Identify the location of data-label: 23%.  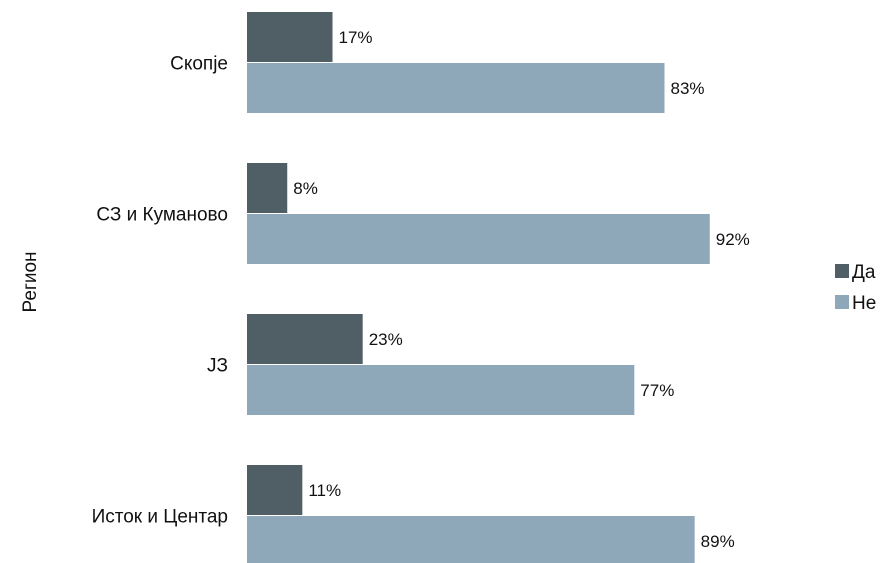
(386, 339).